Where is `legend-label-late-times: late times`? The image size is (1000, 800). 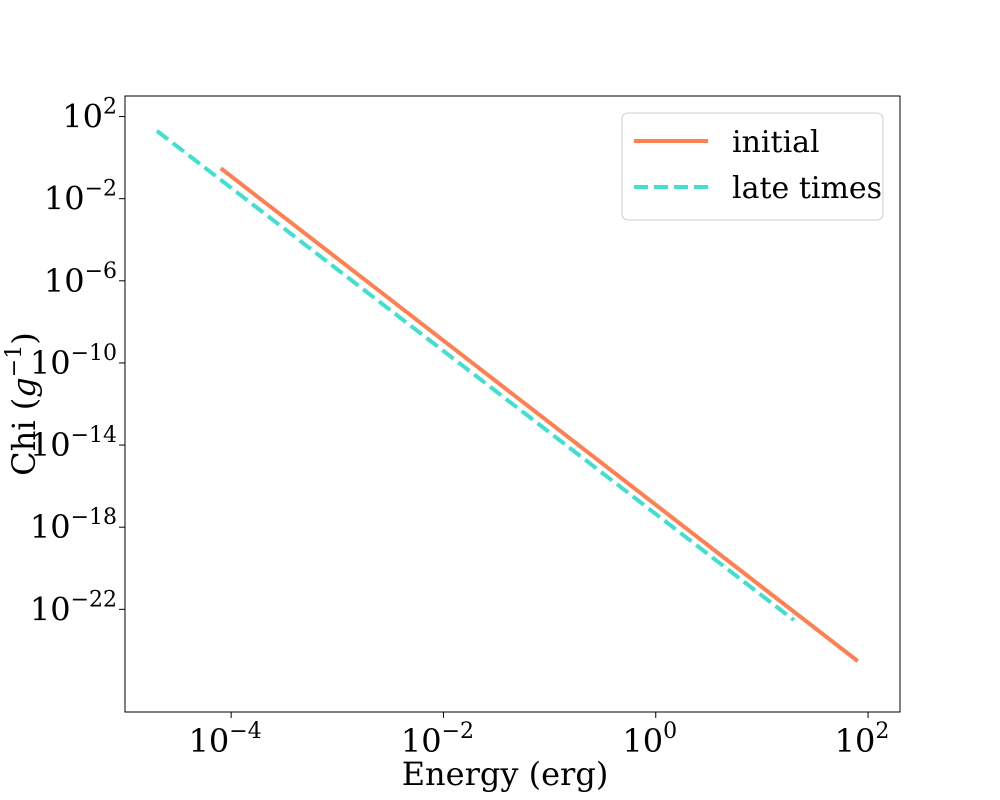
legend-label-late-times: late times is located at coordinates (807, 188).